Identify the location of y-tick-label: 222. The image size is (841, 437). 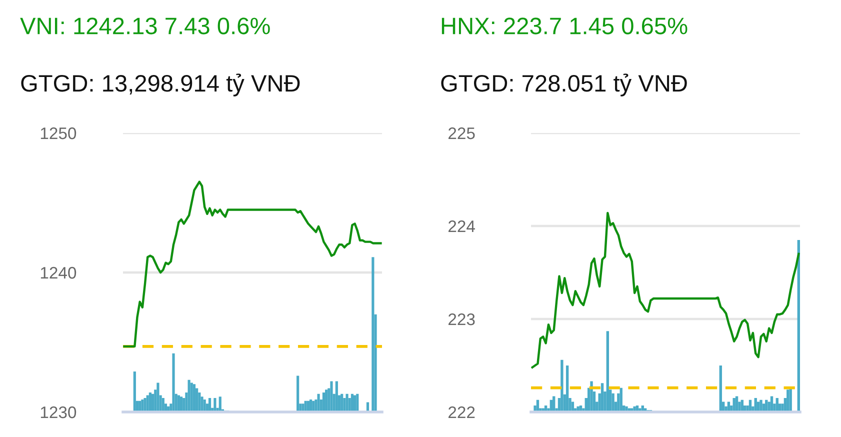
(461, 412).